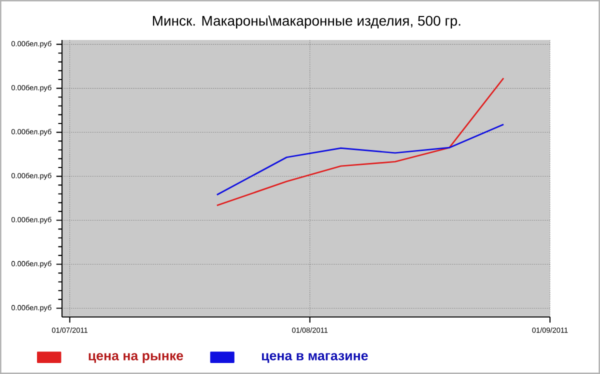  What do you see at coordinates (136, 358) in the screenshot?
I see `legend-label: цена на рынке` at bounding box center [136, 358].